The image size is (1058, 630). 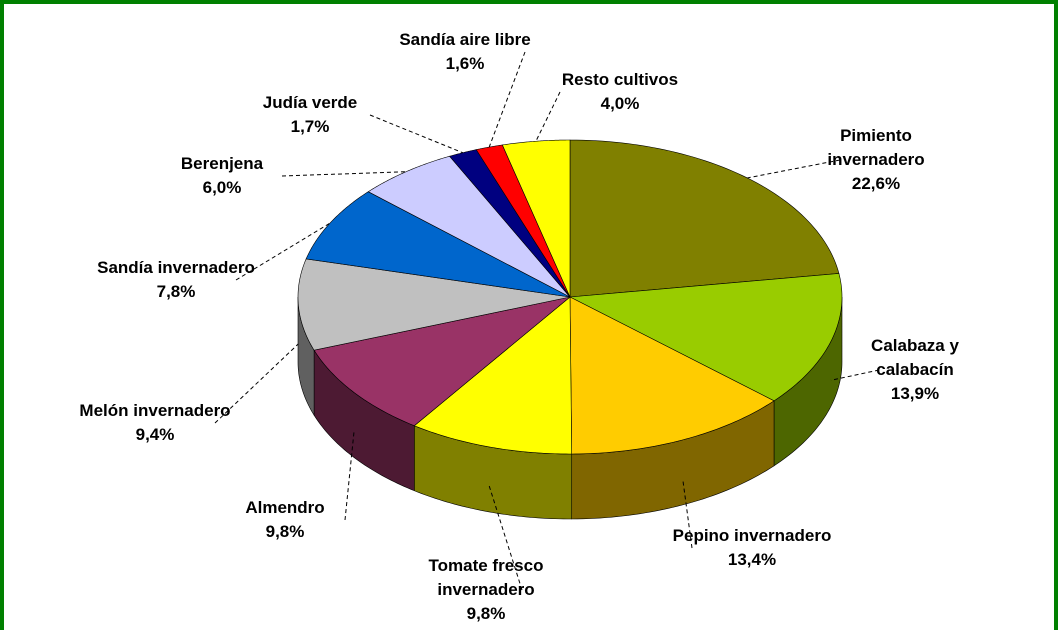 What do you see at coordinates (176, 280) in the screenshot?
I see `slice-label: Sandía invernadero 7,8%` at bounding box center [176, 280].